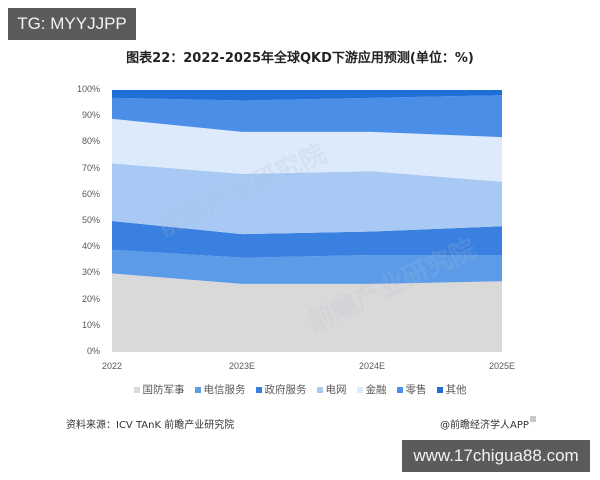 The image size is (600, 480). I want to click on legend-item: 金融, so click(371, 389).